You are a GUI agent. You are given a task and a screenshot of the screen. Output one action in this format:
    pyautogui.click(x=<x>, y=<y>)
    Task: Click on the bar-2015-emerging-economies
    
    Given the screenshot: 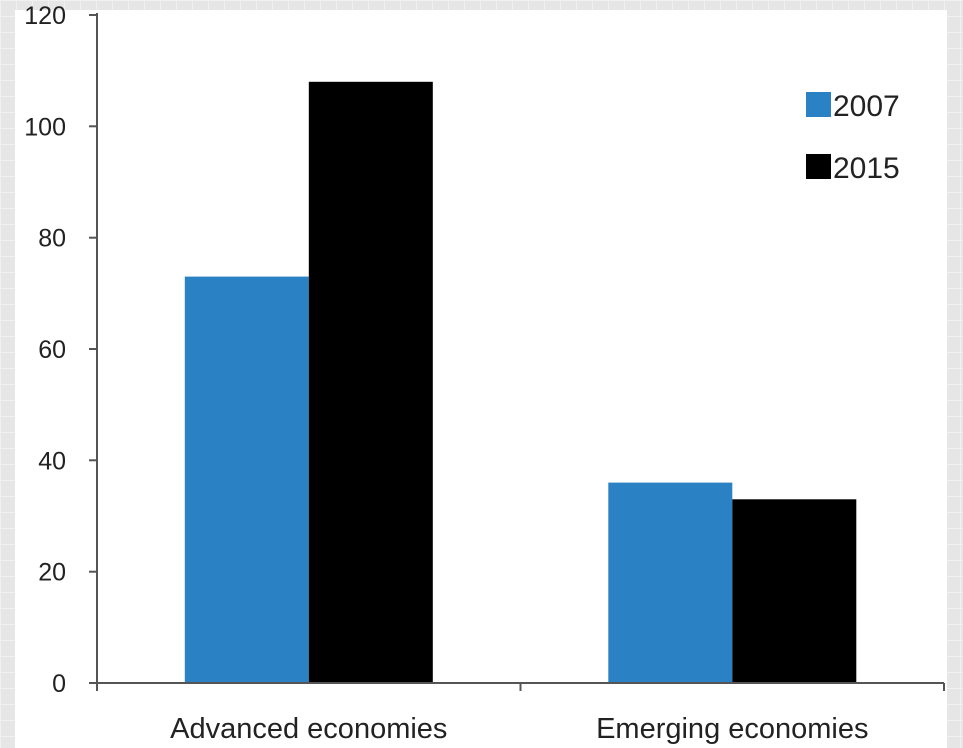 What is the action you would take?
    pyautogui.click(x=794, y=591)
    